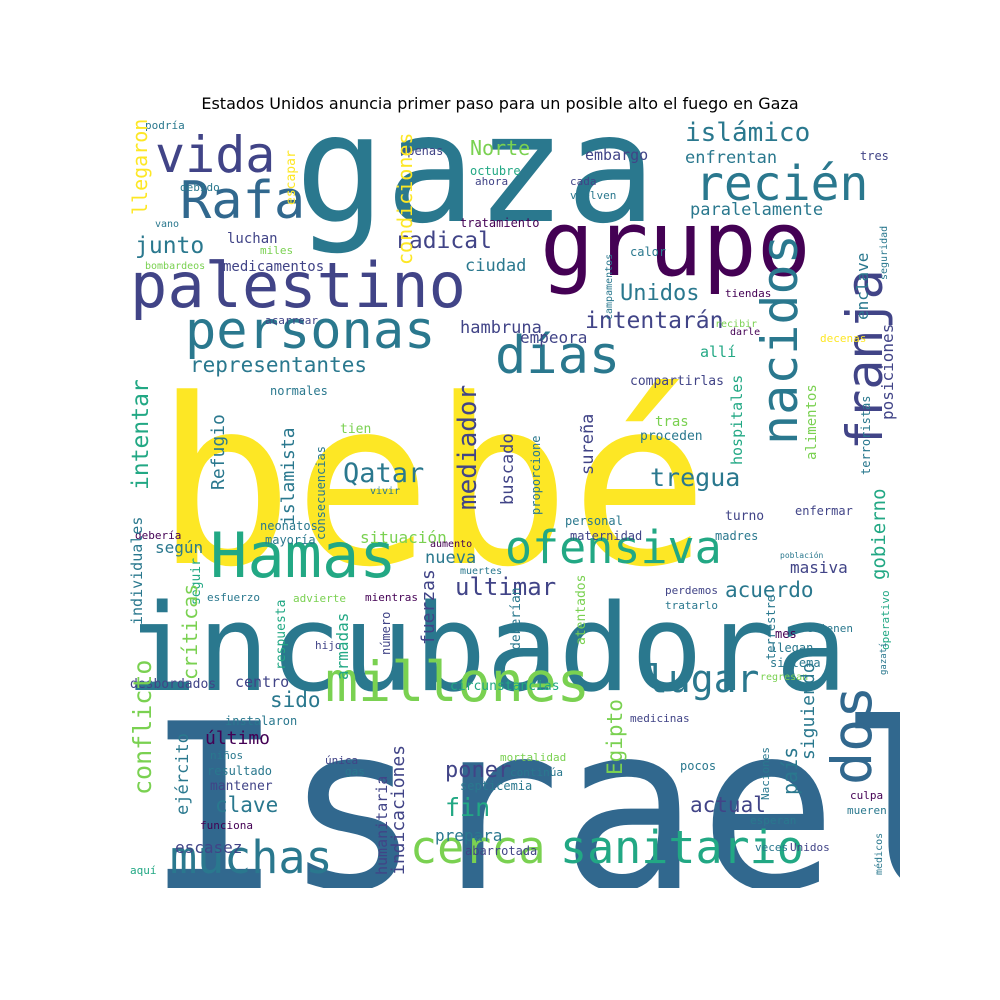 This screenshot has width=1000, height=1000. What do you see at coordinates (167, 224) in the screenshot?
I see `cloud-word: vano` at bounding box center [167, 224].